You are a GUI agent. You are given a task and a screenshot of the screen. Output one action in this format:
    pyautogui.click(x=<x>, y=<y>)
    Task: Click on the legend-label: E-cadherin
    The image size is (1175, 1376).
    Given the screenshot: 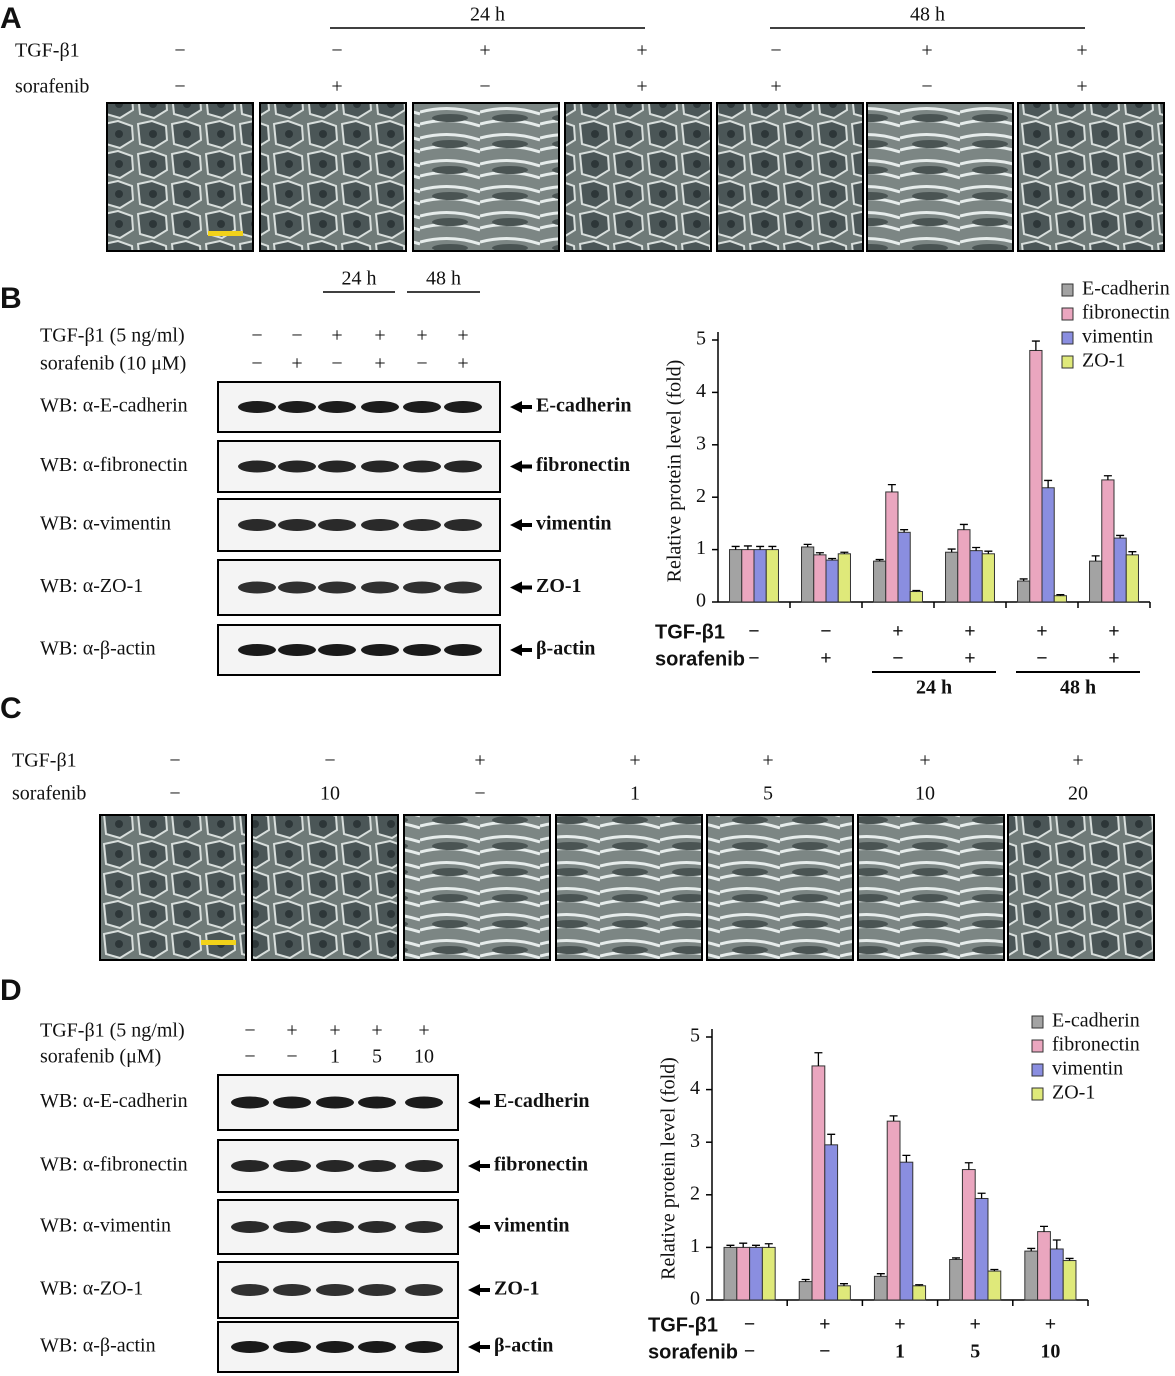 What is the action you would take?
    pyautogui.click(x=1126, y=289)
    